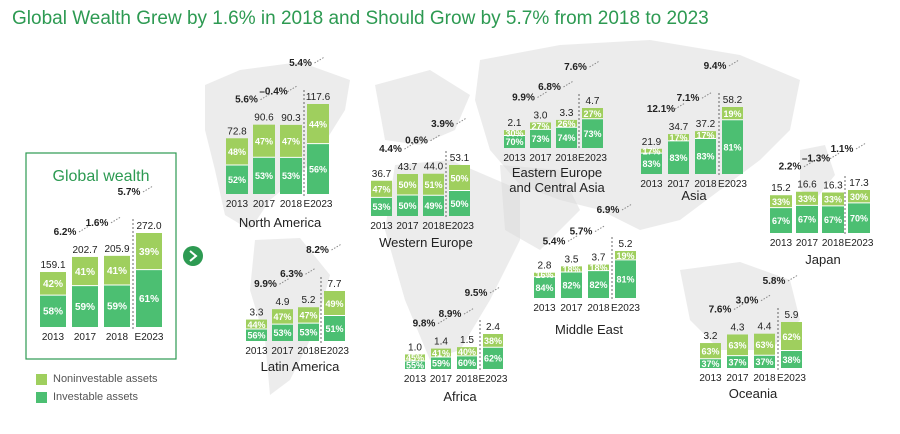  Describe the element at coordinates (732, 184) in the screenshot. I see `tick-label-4-3: E2023` at that location.